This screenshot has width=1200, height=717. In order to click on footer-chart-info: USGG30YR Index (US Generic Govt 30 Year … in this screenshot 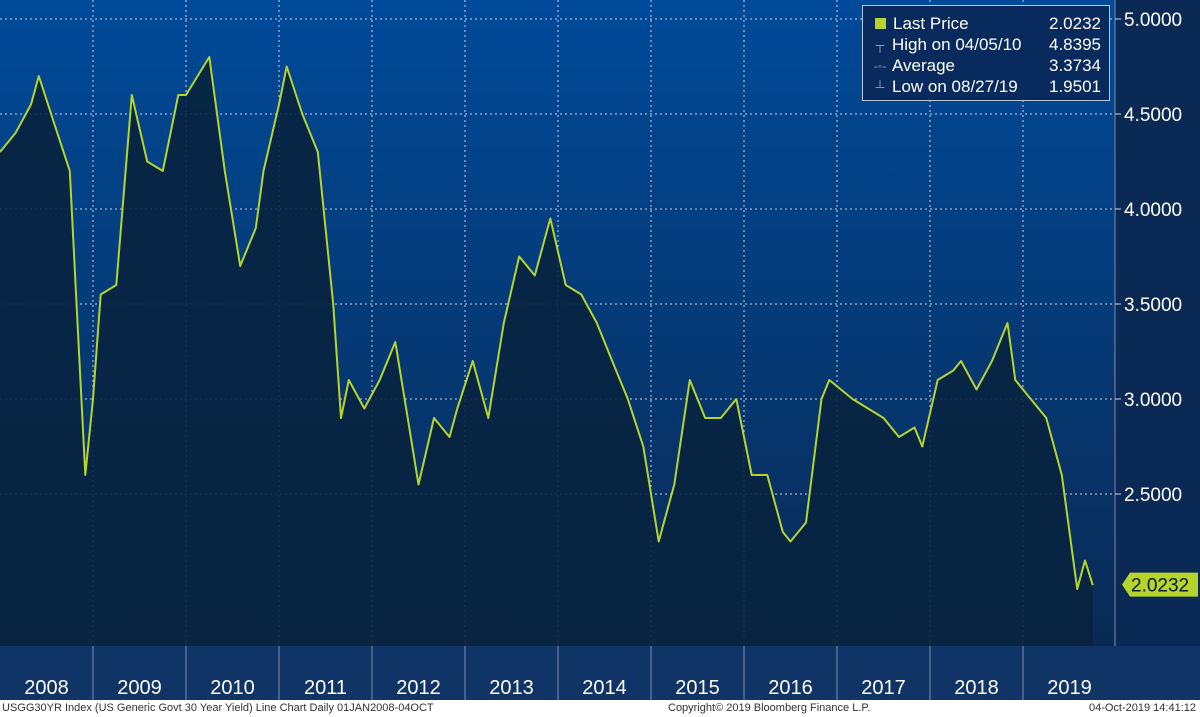, I will do `click(218, 708)`.